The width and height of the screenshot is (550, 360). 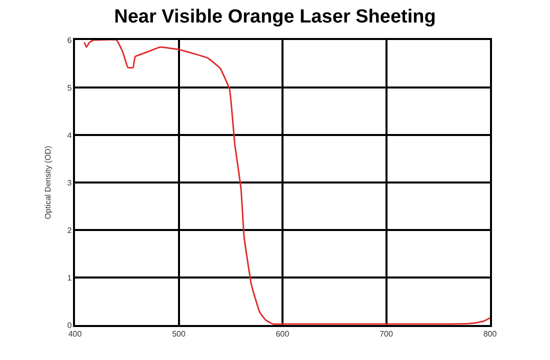 What do you see at coordinates (69, 325) in the screenshot?
I see `y-tick-label: 0` at bounding box center [69, 325].